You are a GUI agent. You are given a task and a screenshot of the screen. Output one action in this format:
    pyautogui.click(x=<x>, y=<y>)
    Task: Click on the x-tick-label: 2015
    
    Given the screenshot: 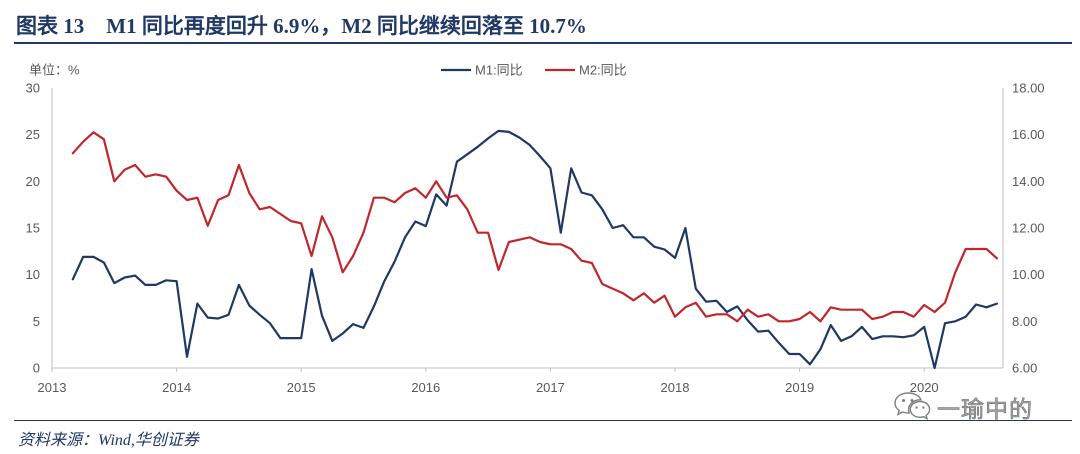 What is the action you would take?
    pyautogui.click(x=301, y=387)
    